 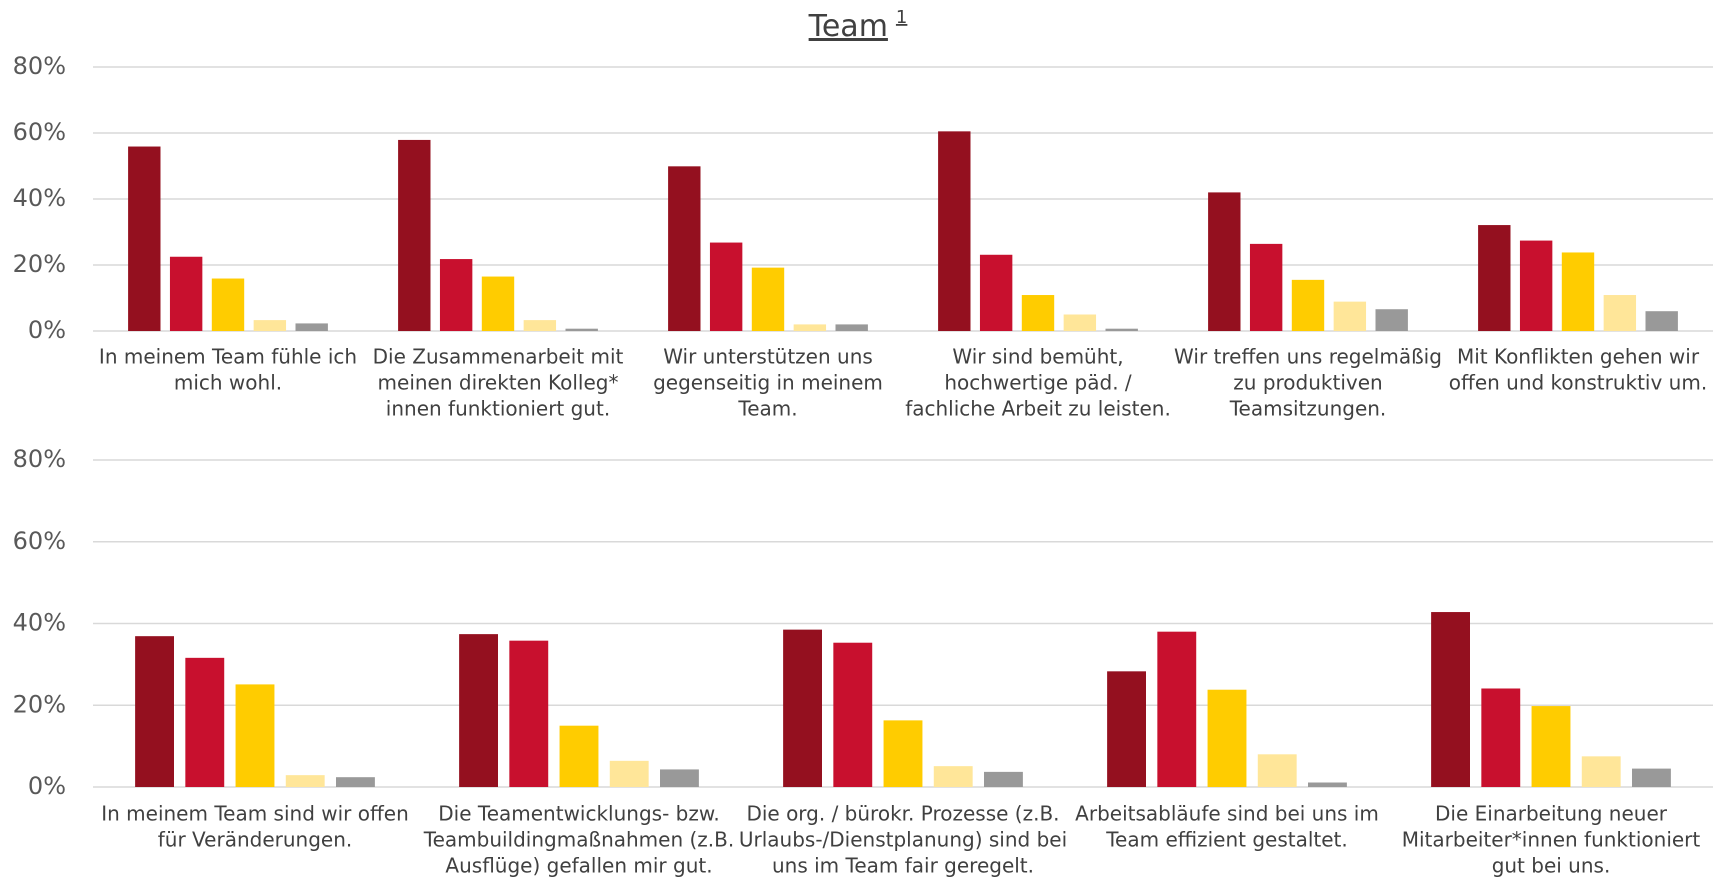 I want to click on x-tick-label: uns im Team fair geregelt., so click(x=903, y=865).